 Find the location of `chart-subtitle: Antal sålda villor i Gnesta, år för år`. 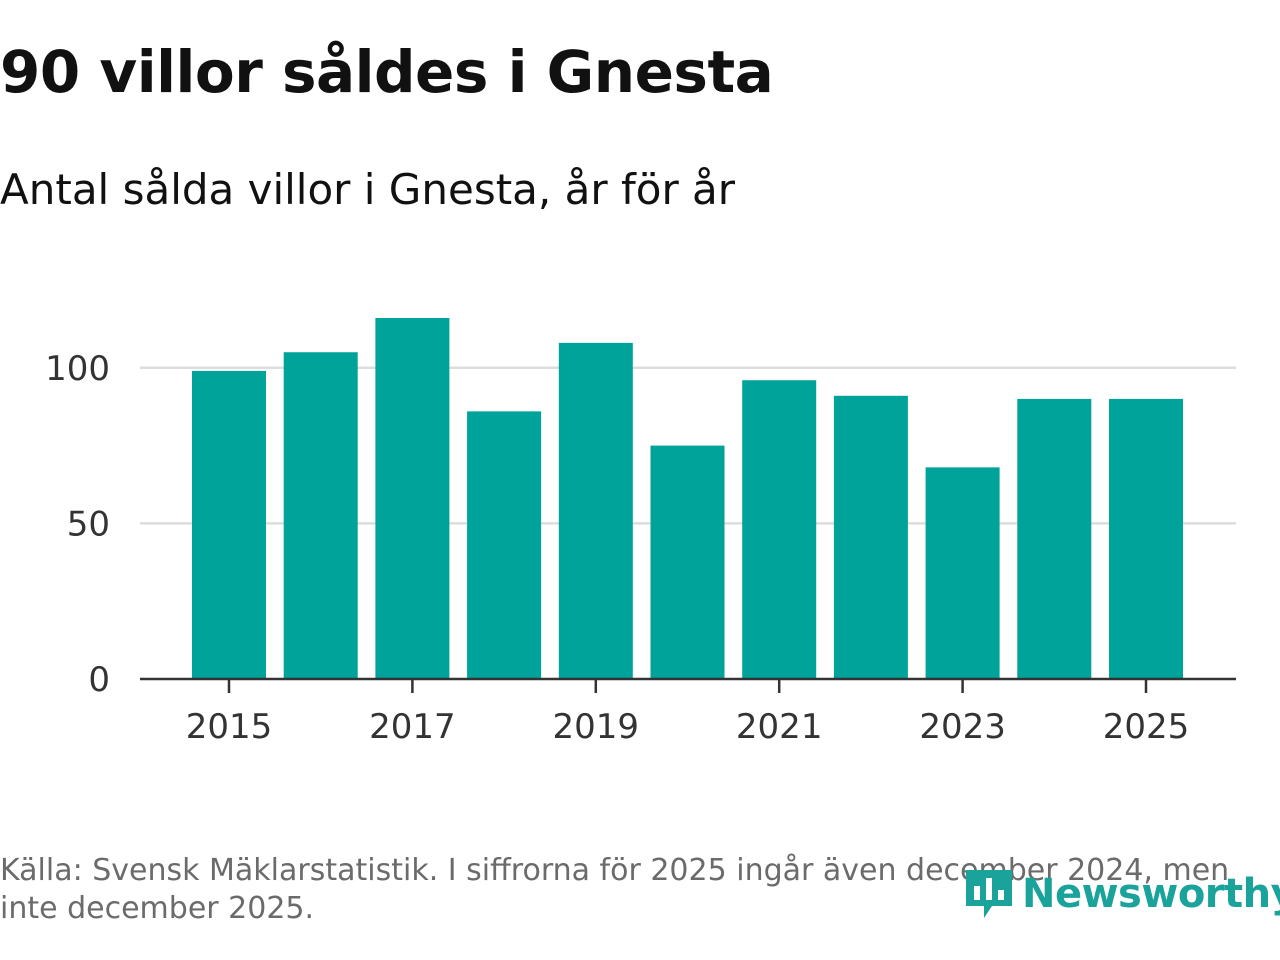

chart-subtitle: Antal sålda villor i Gnesta, år för år is located at coordinates (368, 189).